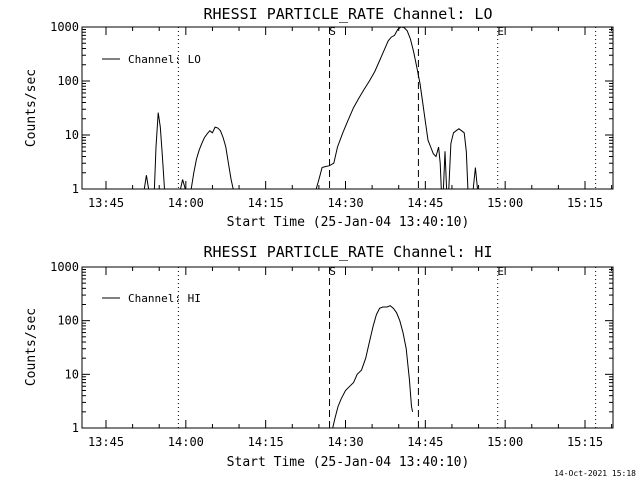  I want to click on legend-label: Channel: LO, so click(164, 59).